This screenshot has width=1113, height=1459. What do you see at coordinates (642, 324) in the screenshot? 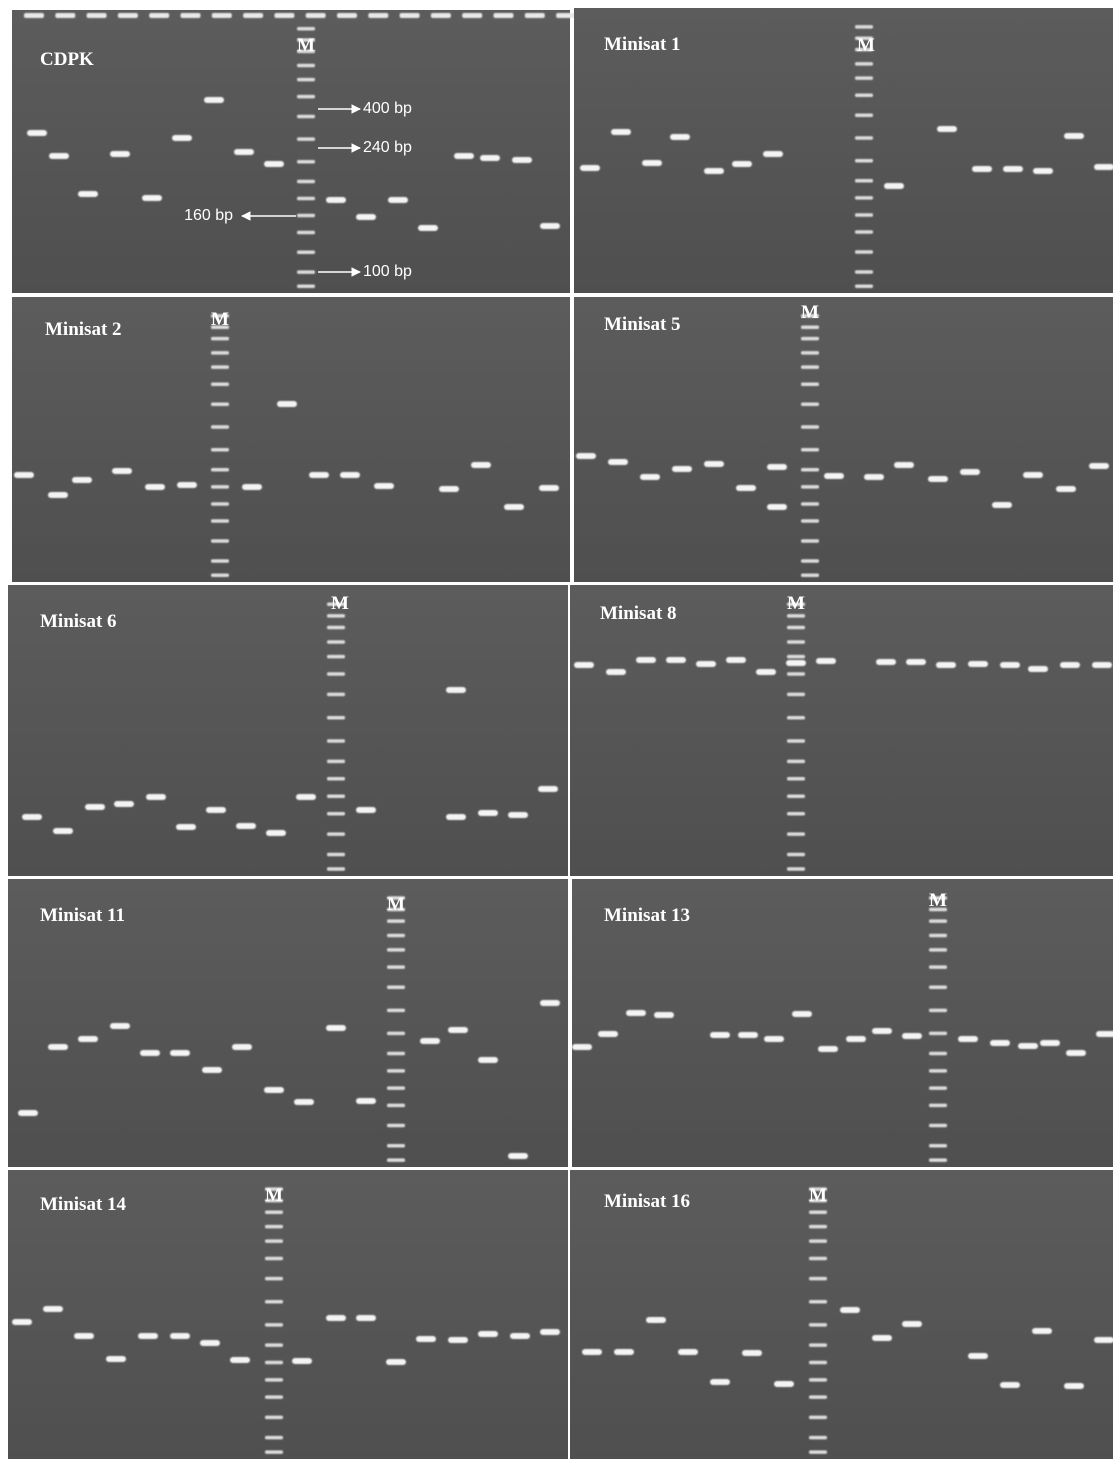
I see `panel-label: Minisat 5` at bounding box center [642, 324].